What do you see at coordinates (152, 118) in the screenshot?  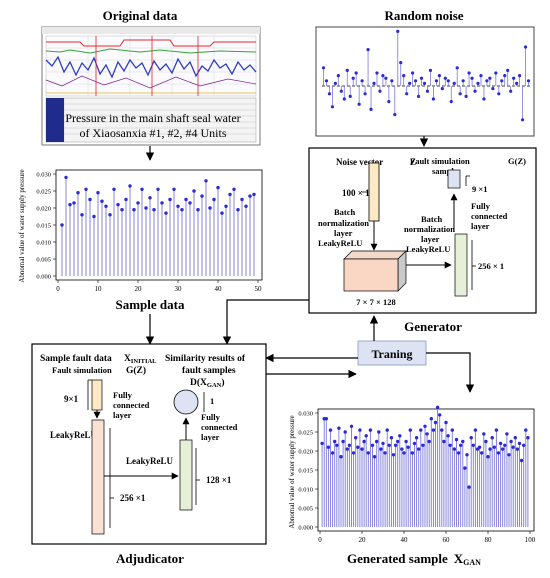 I see `original-data-caption-line1: Pressure in the main shaft seal water` at bounding box center [152, 118].